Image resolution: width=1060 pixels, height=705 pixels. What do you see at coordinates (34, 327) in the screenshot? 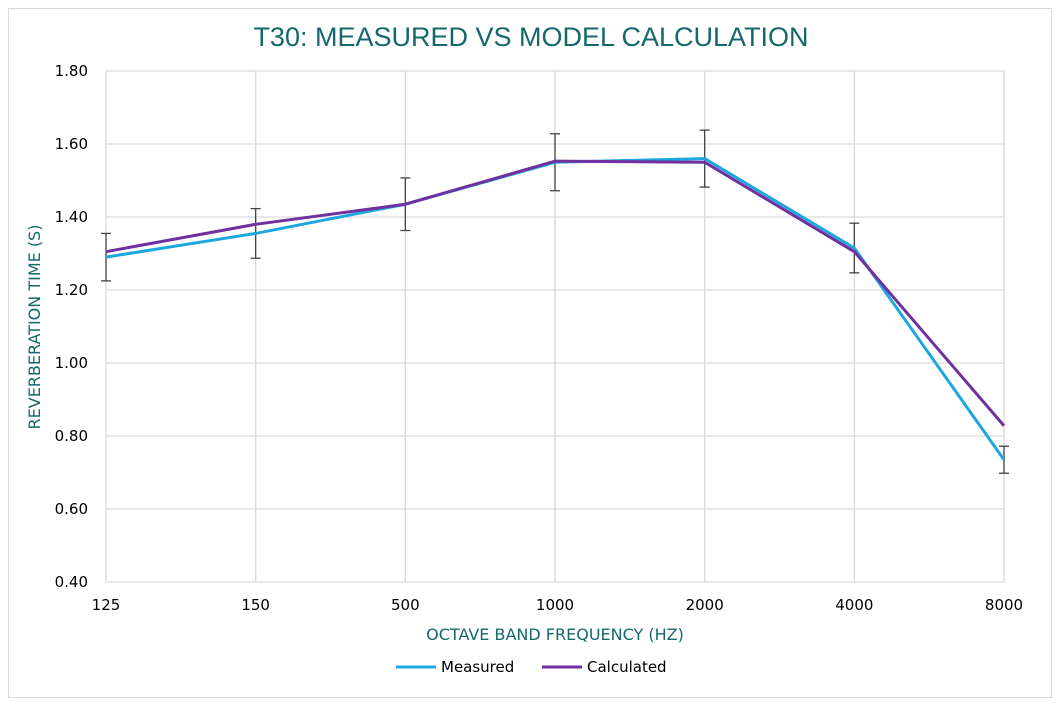
I see `y-axis-title: REVERBERATION TIME (S)` at bounding box center [34, 327].